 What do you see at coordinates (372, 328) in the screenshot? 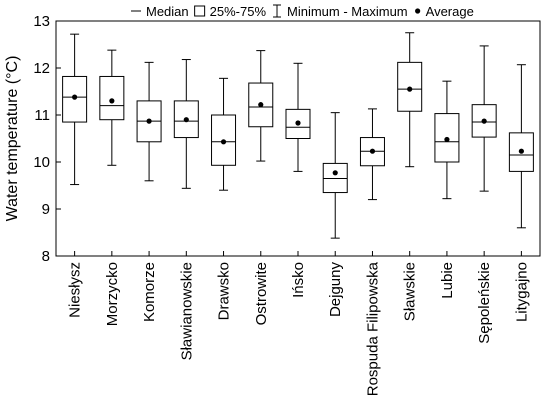
I see `category-label: Rospuda Filipowska` at bounding box center [372, 328].